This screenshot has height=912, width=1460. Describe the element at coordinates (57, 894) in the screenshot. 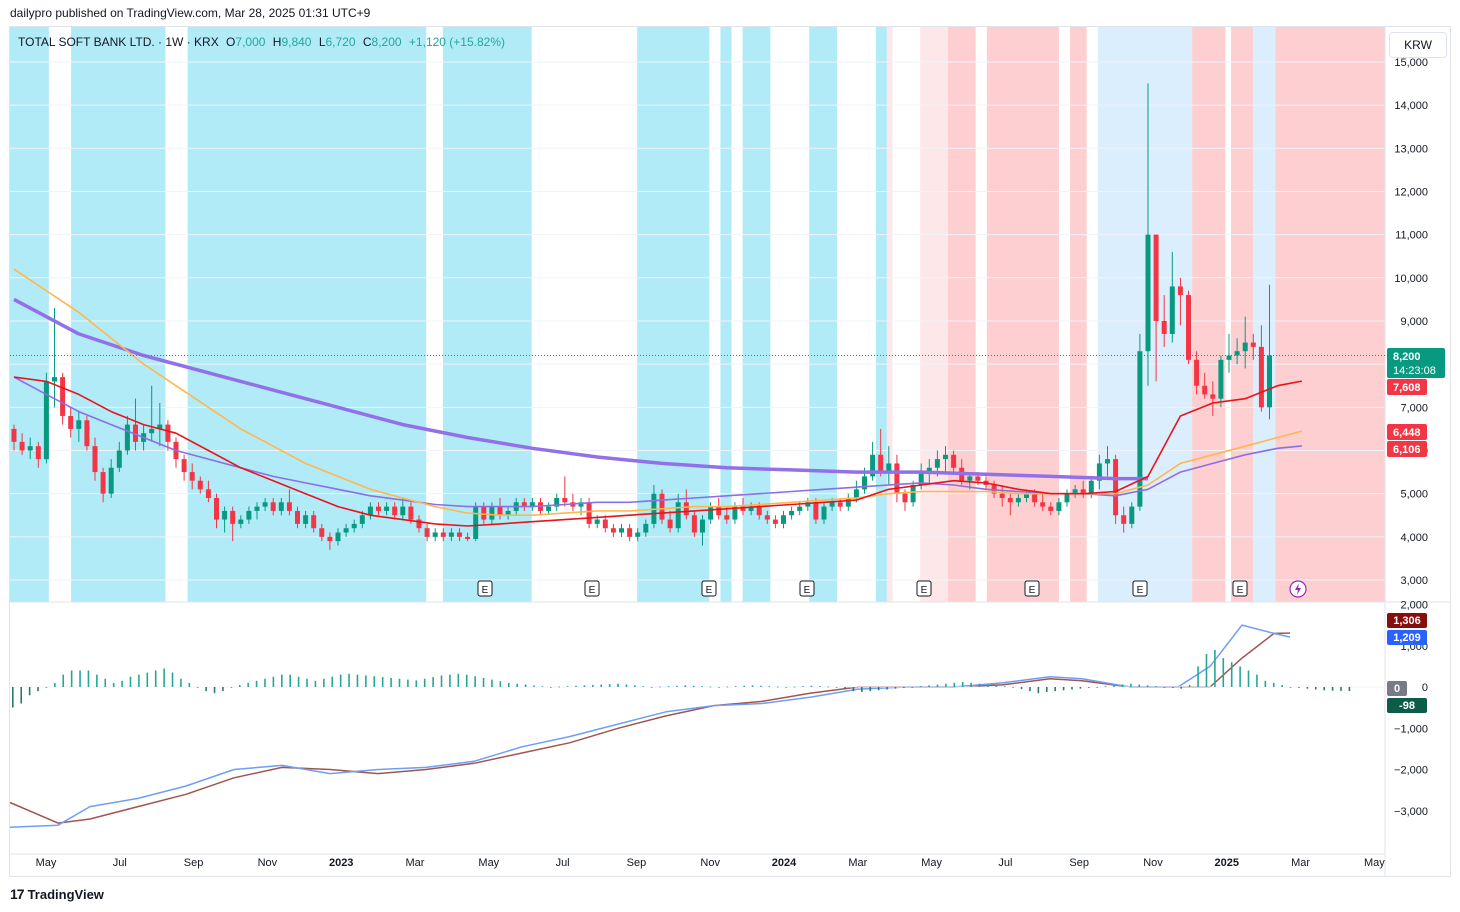

I see `tradingview-logo: 17 TradingView` at that location.